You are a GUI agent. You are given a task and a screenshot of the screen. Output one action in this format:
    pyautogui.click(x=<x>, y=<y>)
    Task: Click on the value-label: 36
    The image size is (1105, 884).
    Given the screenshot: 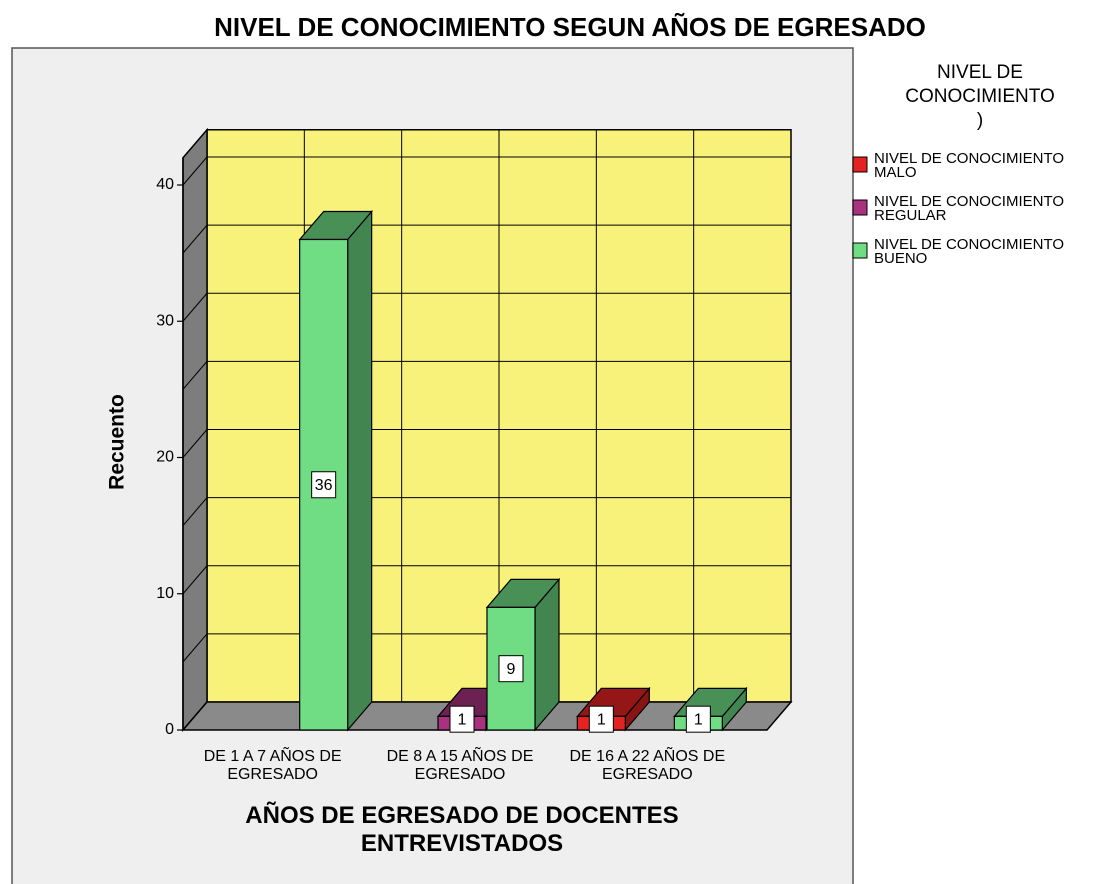 What is the action you would take?
    pyautogui.click(x=324, y=485)
    